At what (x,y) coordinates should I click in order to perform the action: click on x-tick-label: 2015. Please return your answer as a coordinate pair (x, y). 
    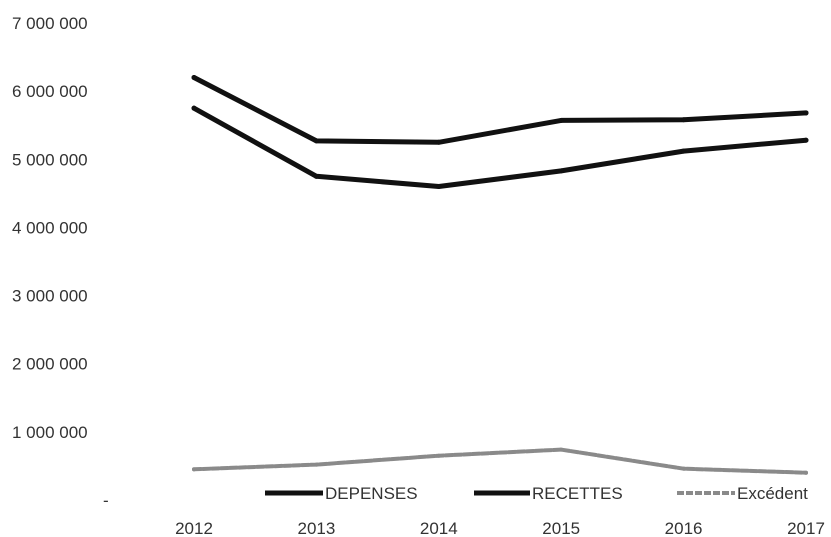
    Looking at the image, I should click on (561, 528).